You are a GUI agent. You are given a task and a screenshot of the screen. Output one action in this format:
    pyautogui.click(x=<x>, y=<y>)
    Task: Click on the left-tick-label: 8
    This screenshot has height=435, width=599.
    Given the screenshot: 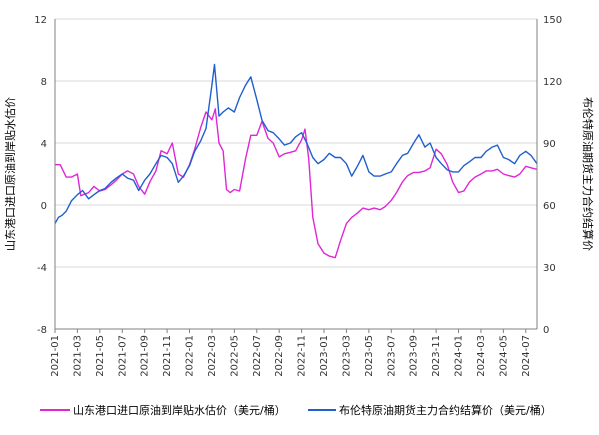 What is the action you would take?
    pyautogui.click(x=44, y=82)
    